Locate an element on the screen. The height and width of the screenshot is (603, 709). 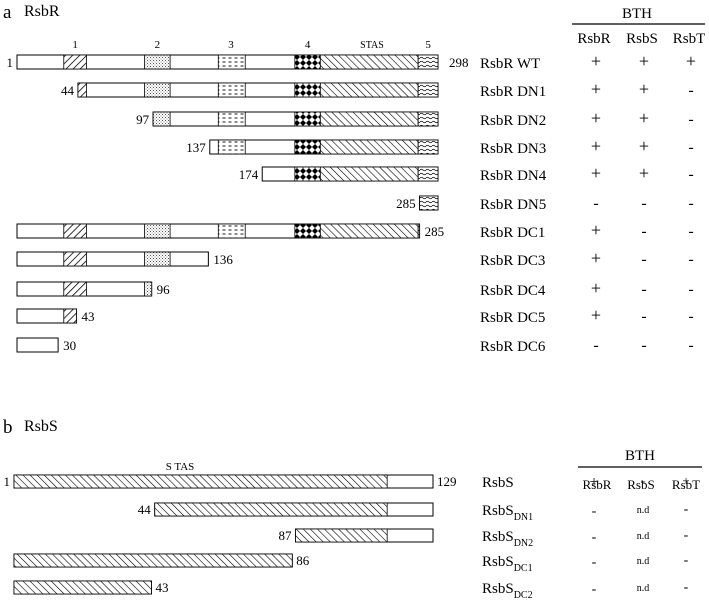
end-residue-label: 30 is located at coordinates (69, 345).